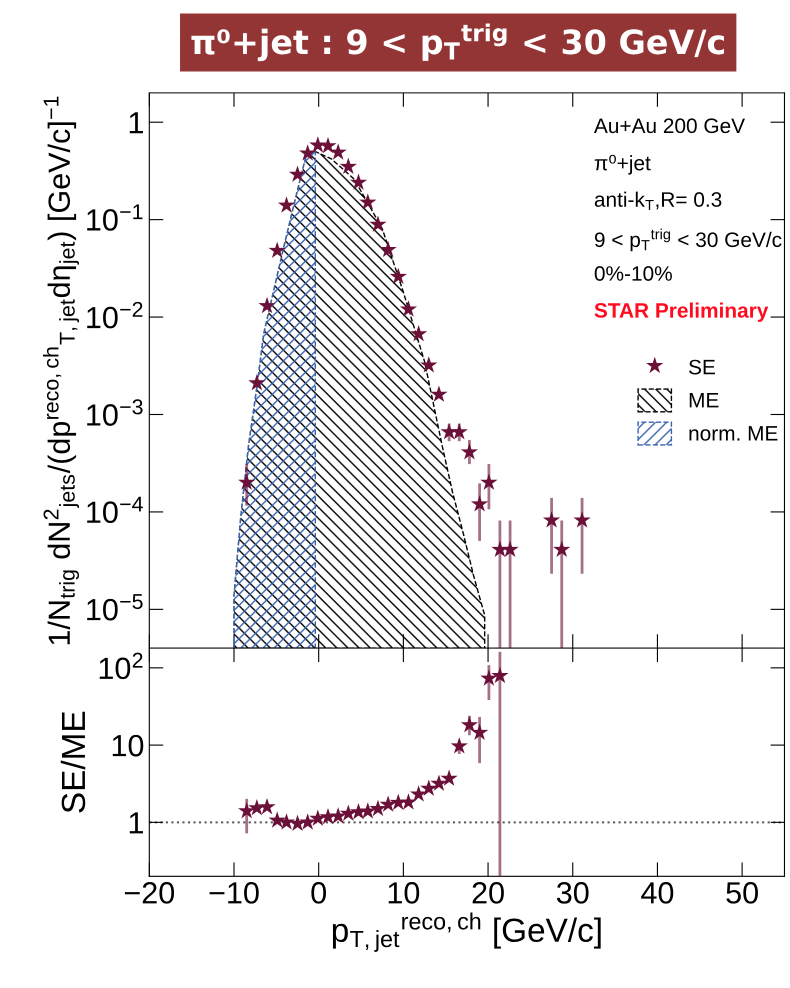 This screenshot has height=988, width=790. I want to click on y-axis-title: SE/ME, so click(73, 762).